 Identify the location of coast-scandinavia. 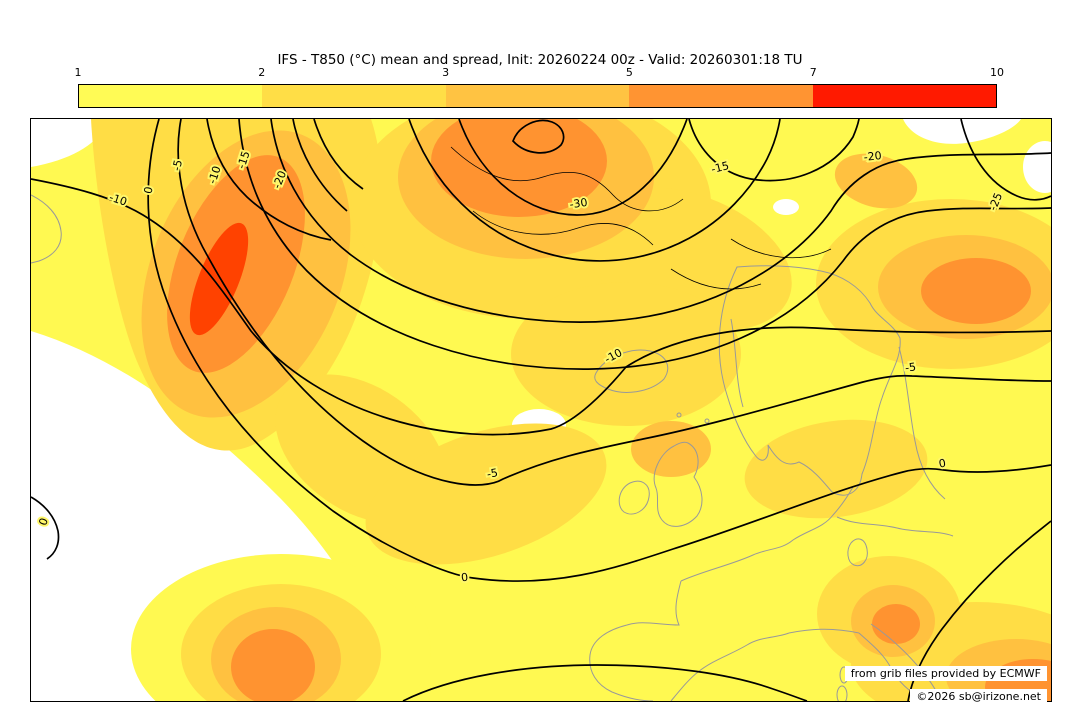
(809, 380).